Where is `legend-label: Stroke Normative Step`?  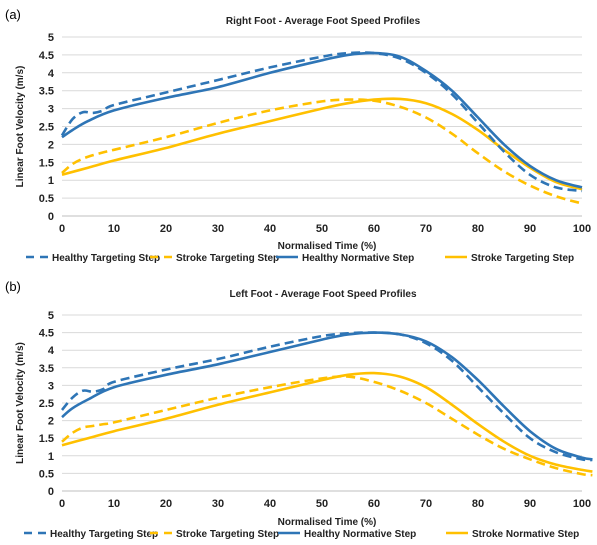 legend-label: Stroke Normative Step is located at coordinates (525, 534).